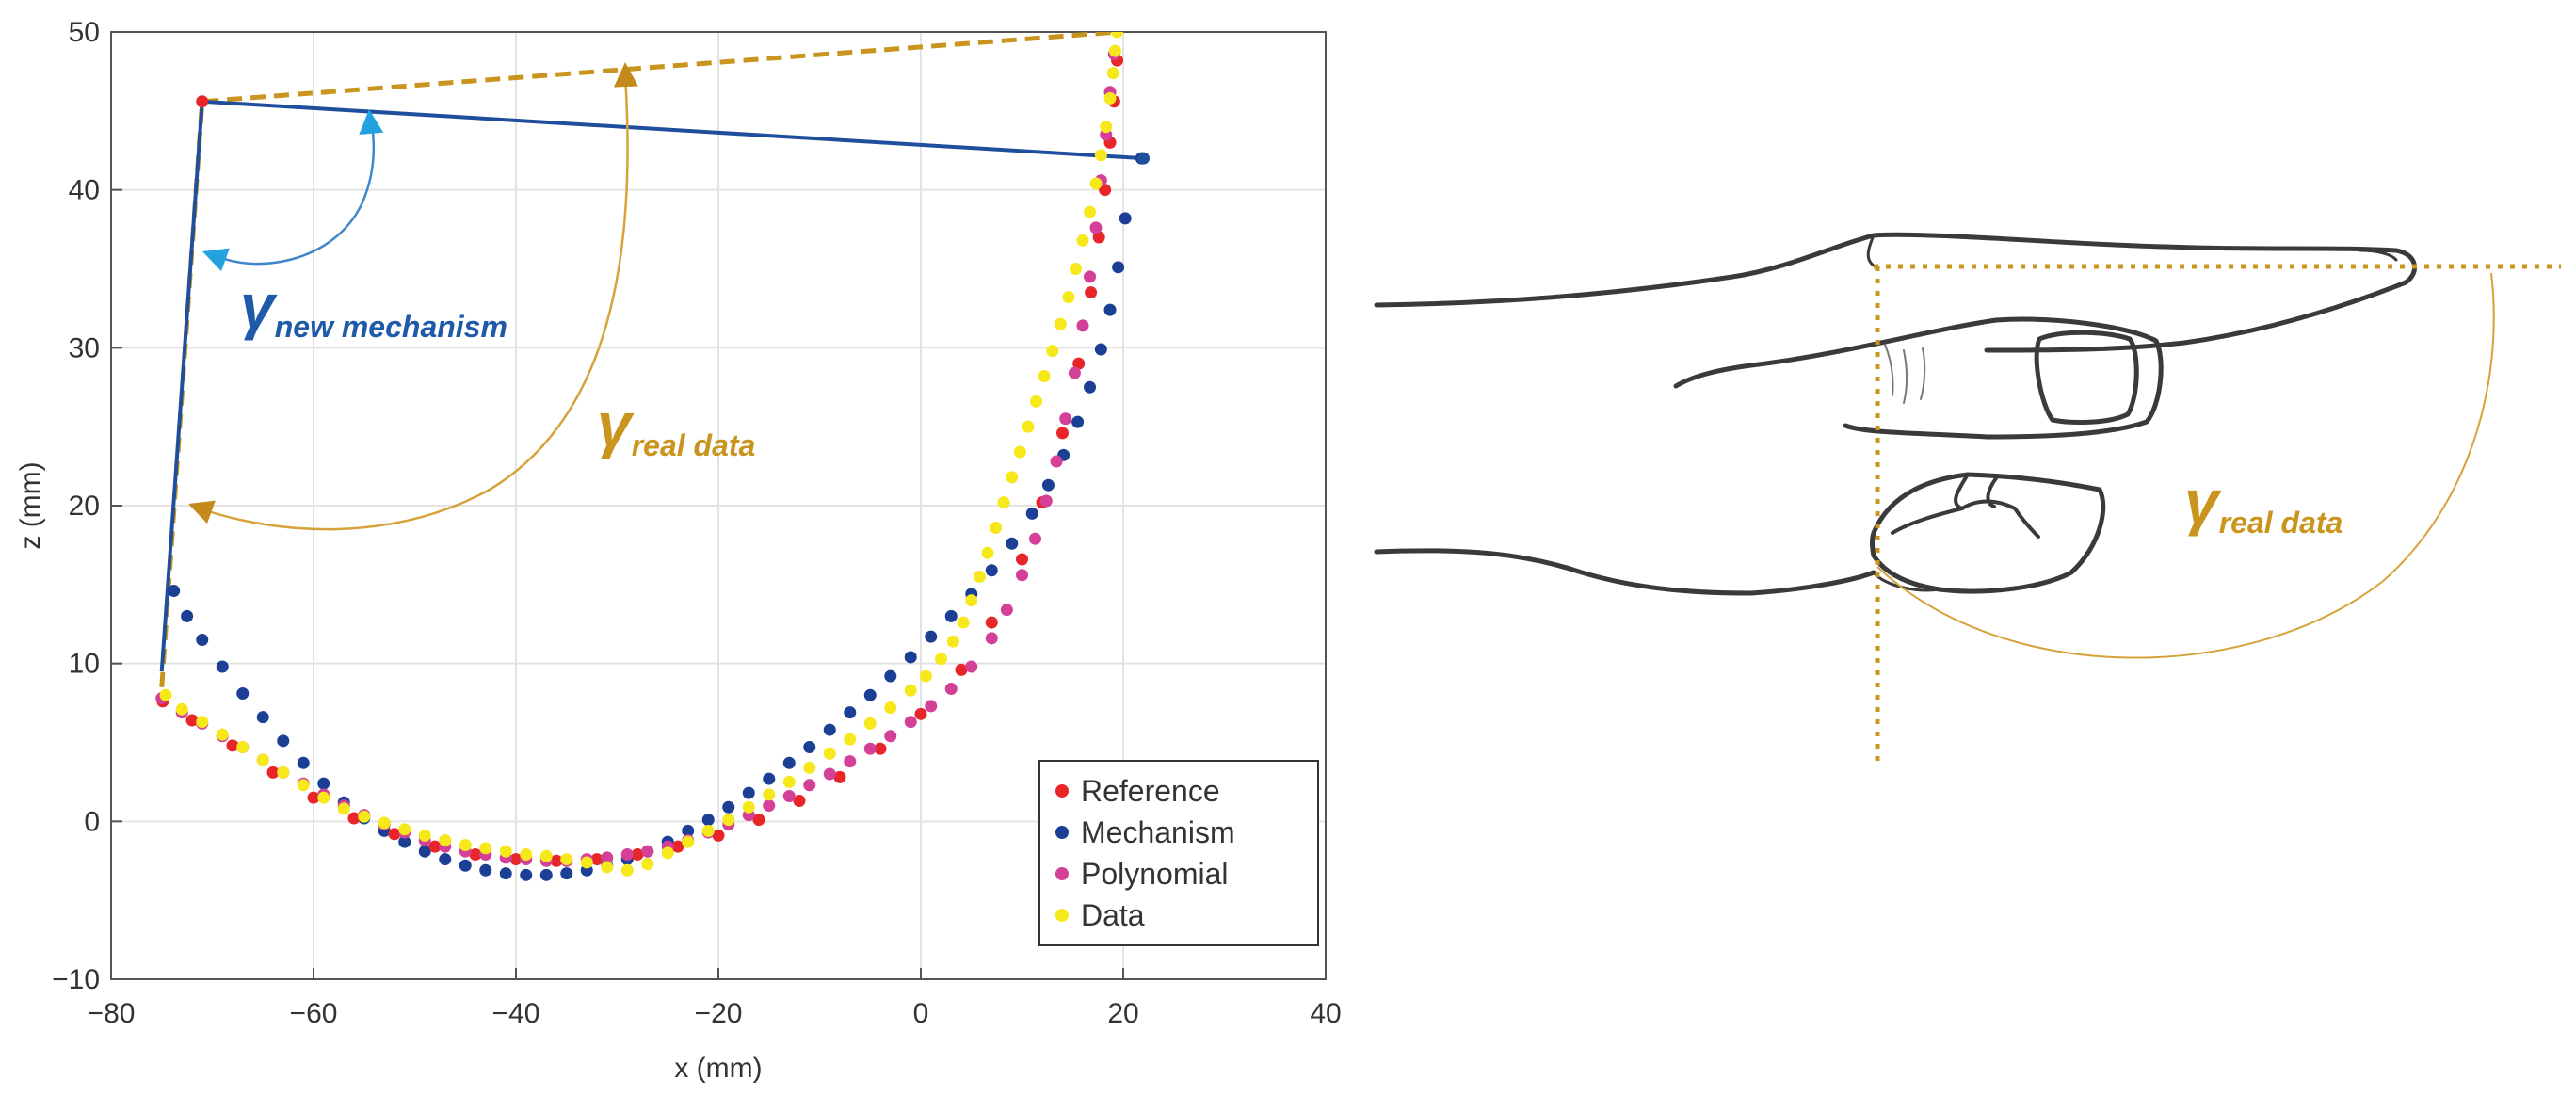  I want to click on index-nail, so click(2378, 256).